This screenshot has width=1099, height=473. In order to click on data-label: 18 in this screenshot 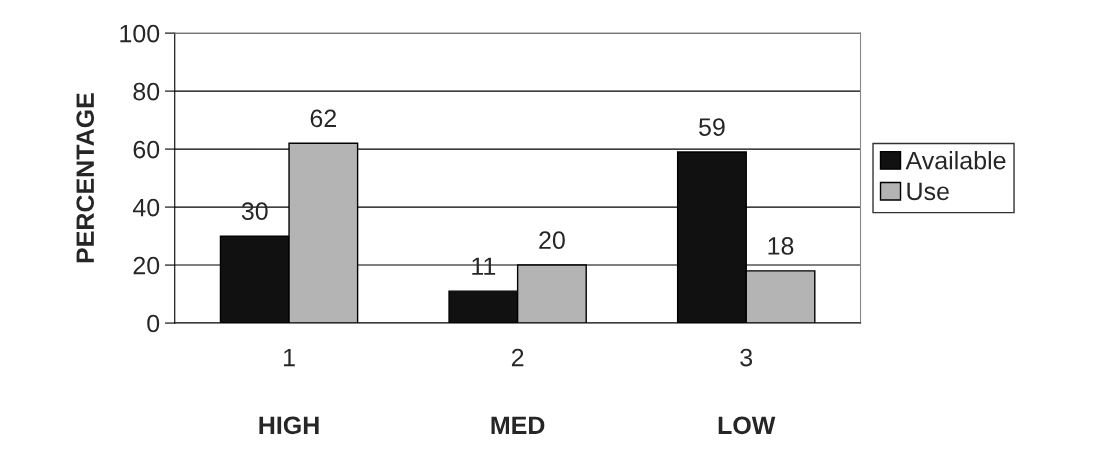, I will do `click(781, 246)`.